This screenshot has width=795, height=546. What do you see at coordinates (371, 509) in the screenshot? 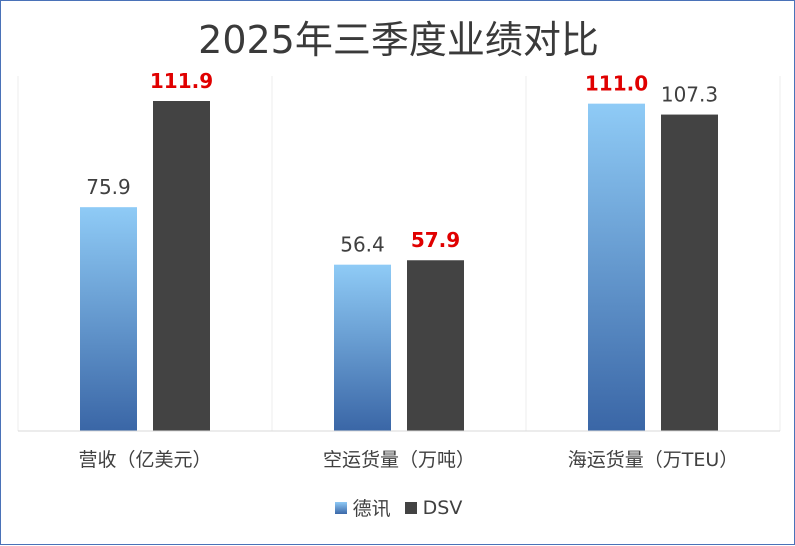
I see `legend-label-dexun: 德讯` at bounding box center [371, 509].